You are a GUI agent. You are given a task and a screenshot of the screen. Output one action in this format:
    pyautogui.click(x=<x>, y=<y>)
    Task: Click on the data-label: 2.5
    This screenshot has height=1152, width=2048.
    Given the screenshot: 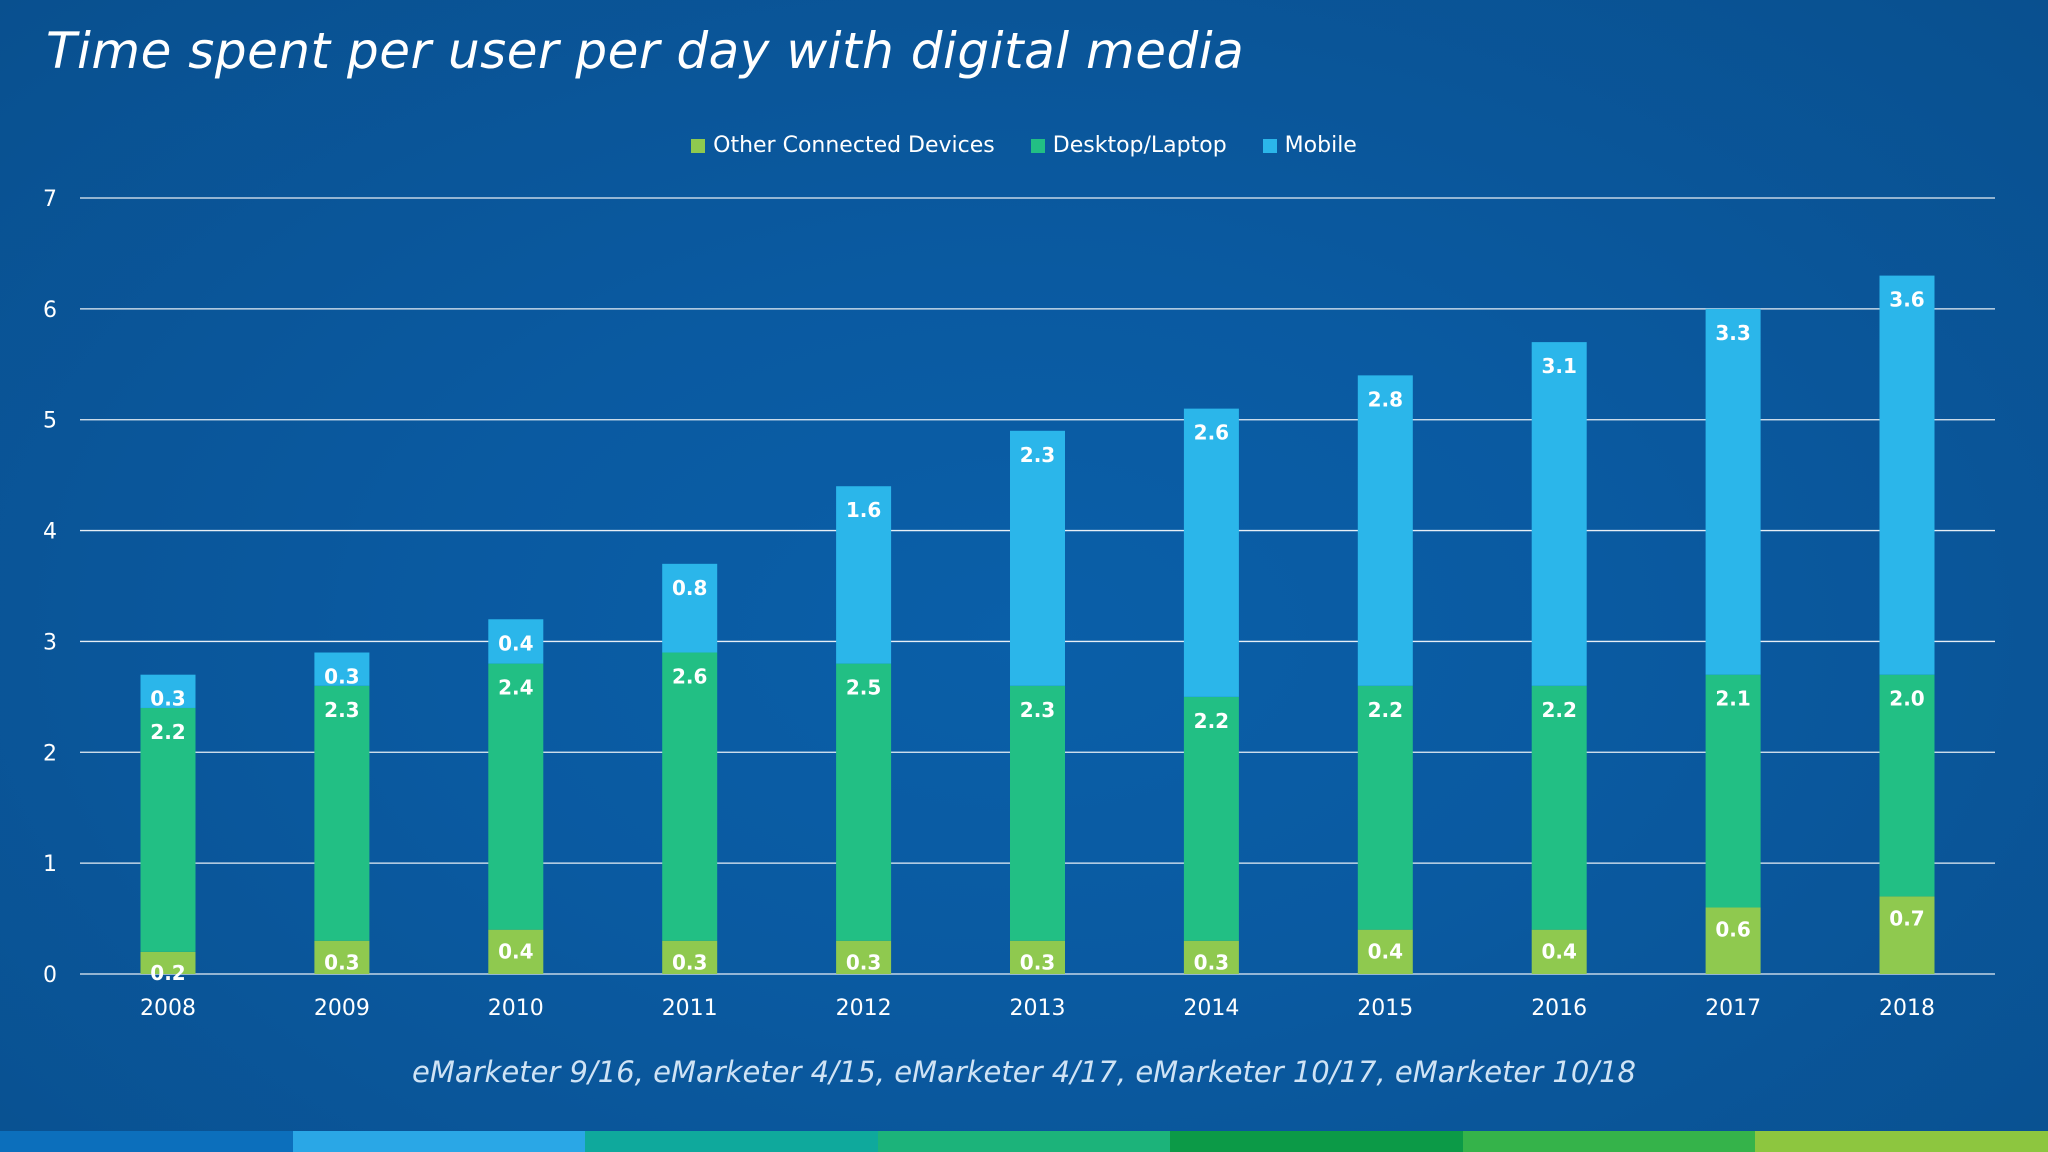 What is the action you would take?
    pyautogui.click(x=863, y=688)
    